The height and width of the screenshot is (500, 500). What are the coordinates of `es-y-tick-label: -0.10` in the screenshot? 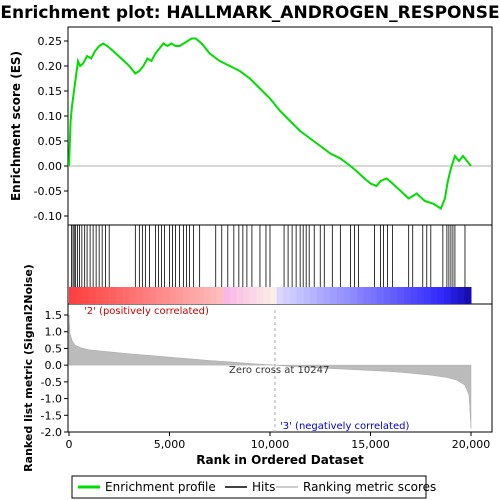 It's located at (48, 216).